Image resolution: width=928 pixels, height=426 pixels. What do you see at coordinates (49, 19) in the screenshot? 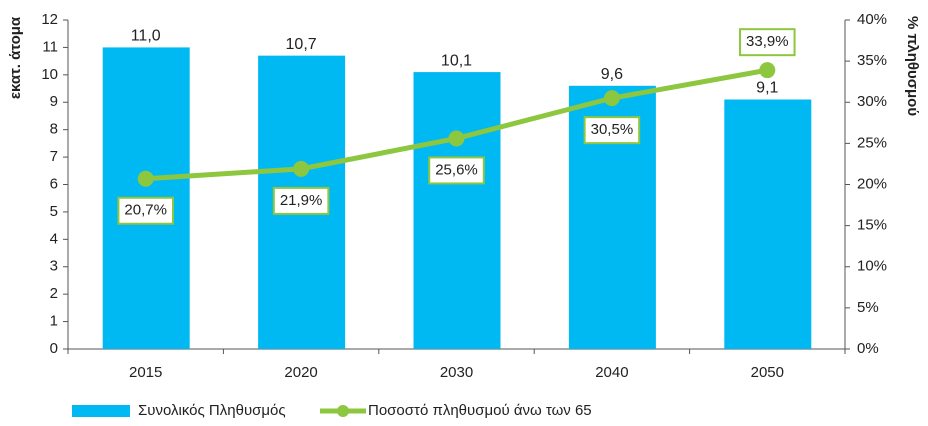
I see `y-tick-label: 12` at bounding box center [49, 19].